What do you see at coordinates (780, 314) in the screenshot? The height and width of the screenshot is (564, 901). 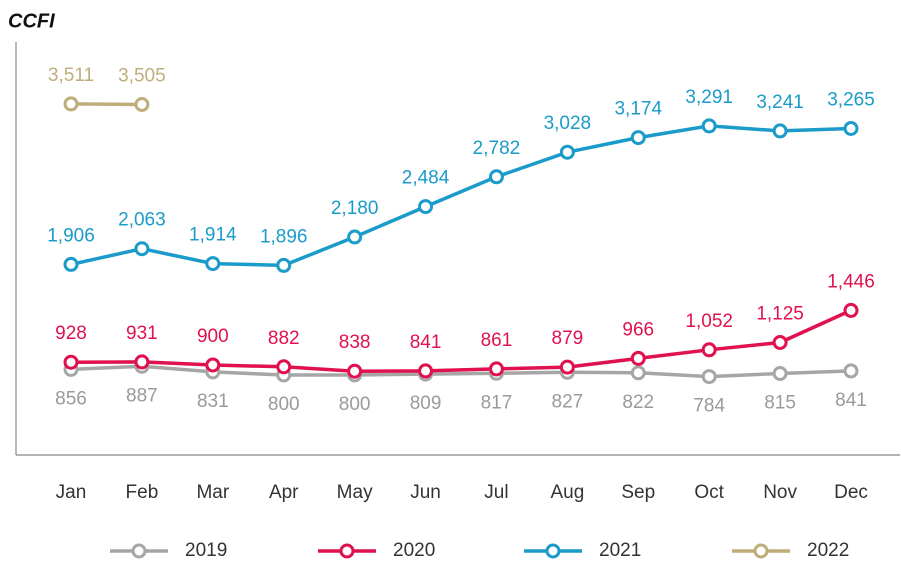 I see `value-label: 1,125` at bounding box center [780, 314].